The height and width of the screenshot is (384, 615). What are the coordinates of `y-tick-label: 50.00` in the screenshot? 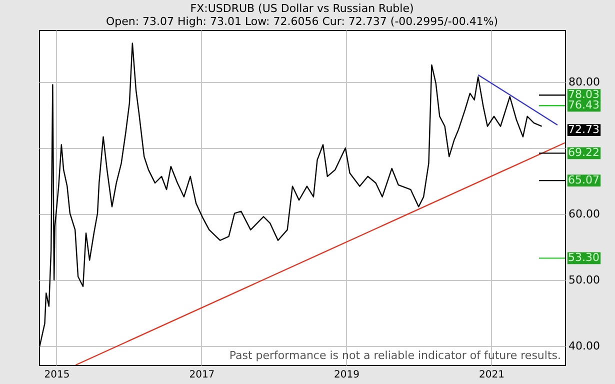 It's located at (584, 279).